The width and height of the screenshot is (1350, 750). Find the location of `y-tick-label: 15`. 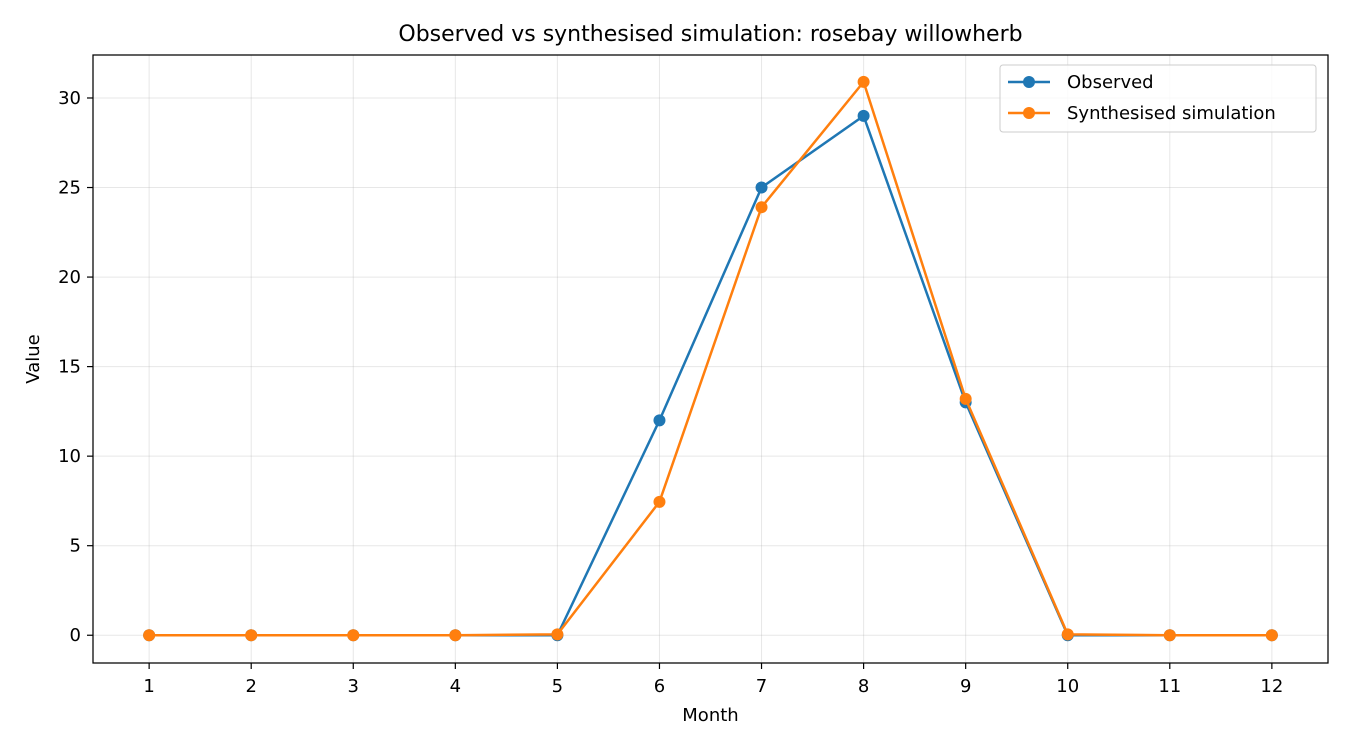

y-tick-label: 15 is located at coordinates (69, 367).